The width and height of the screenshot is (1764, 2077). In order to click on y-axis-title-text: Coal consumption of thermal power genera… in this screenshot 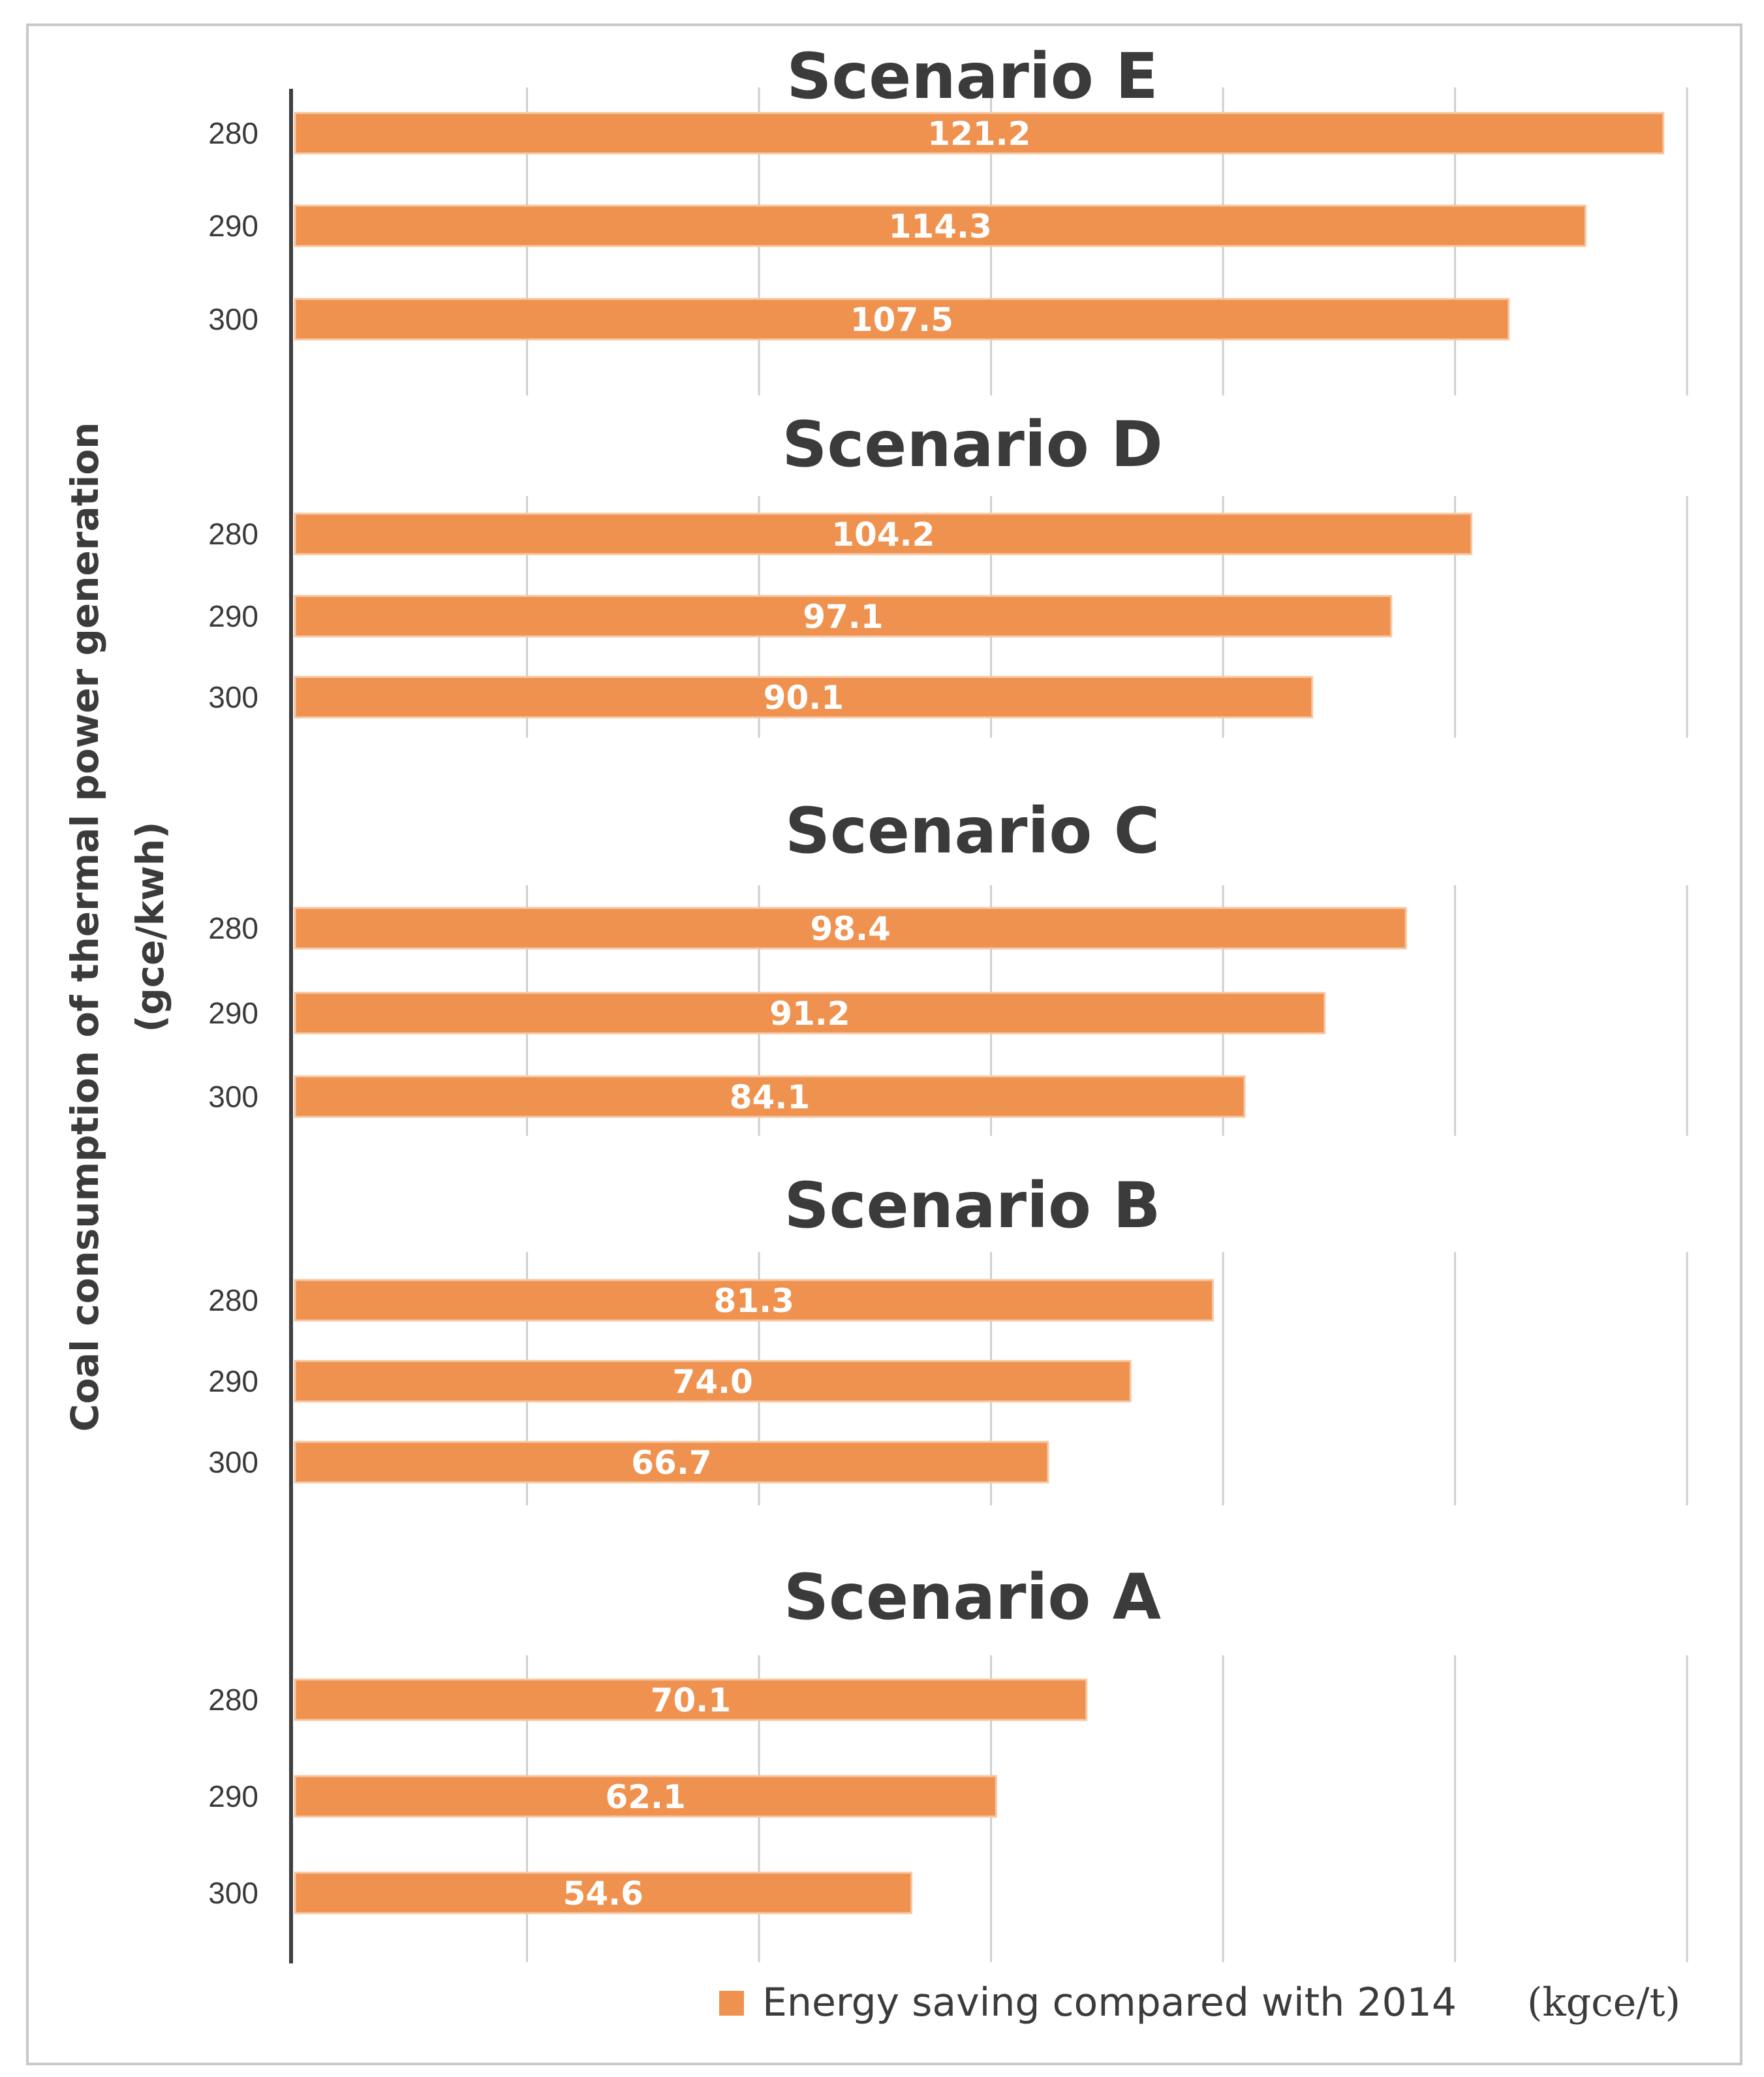, I will do `click(85, 927)`.